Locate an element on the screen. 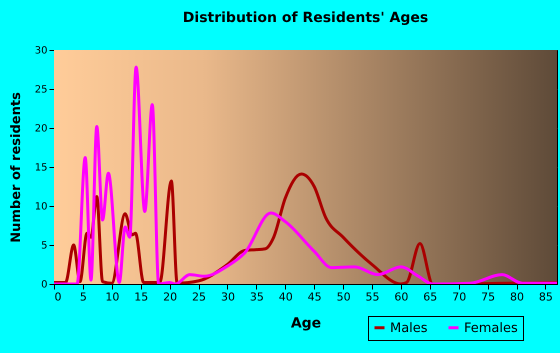 This screenshot has height=353, width=560. x-tick-label: 30 is located at coordinates (227, 297).